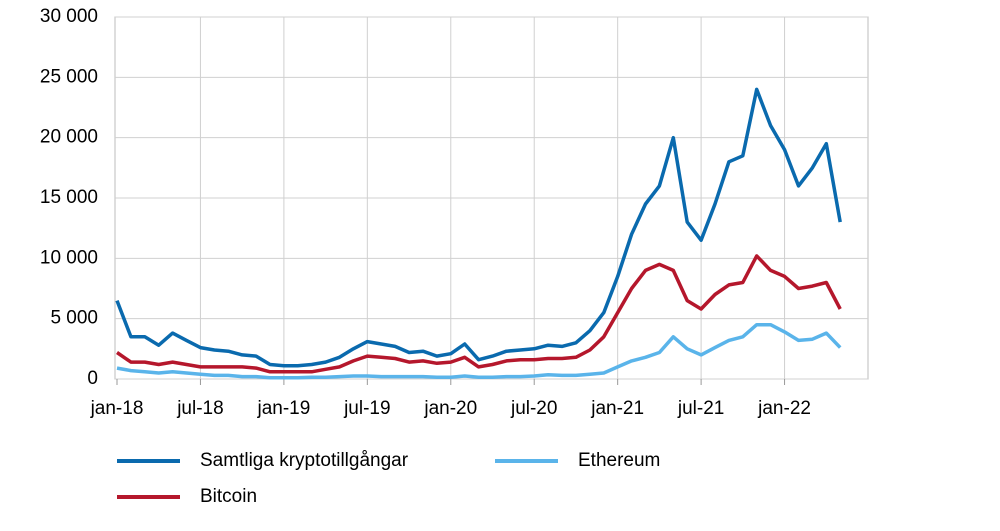  Describe the element at coordinates (450, 408) in the screenshot. I see `x-tick-label: jan-20` at that location.